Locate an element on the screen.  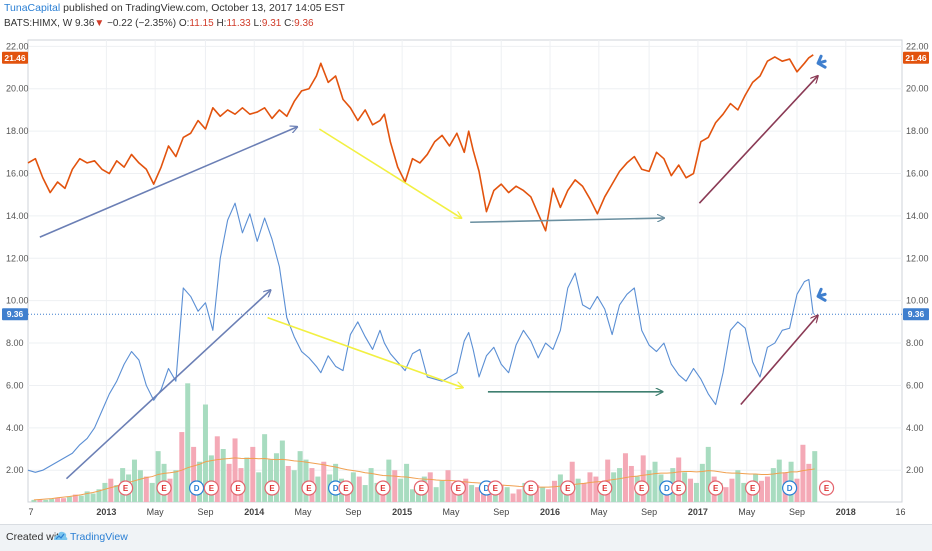
high-value: 11.33 is located at coordinates (238, 23).